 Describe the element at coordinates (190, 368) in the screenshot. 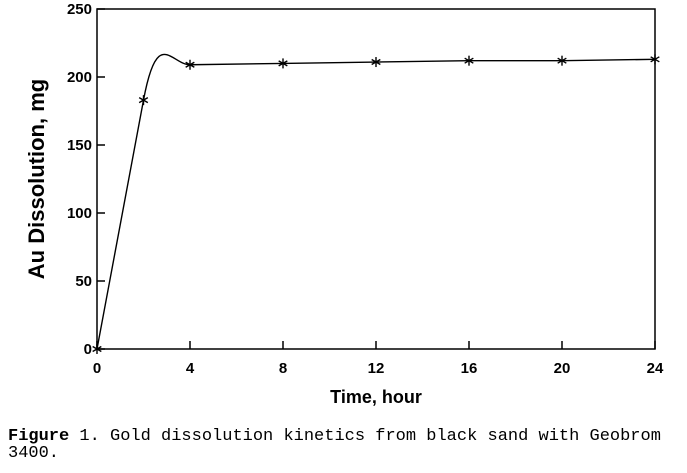

I see `x-tick-label: 4` at that location.